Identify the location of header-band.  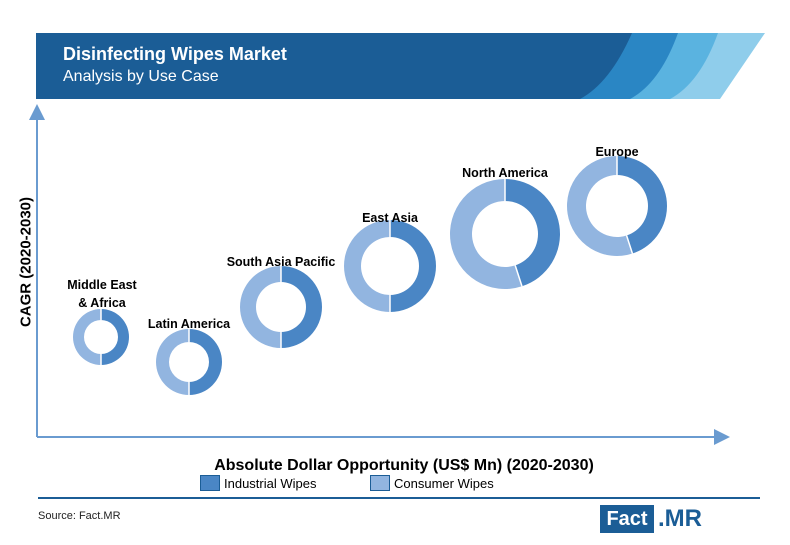
(344, 66).